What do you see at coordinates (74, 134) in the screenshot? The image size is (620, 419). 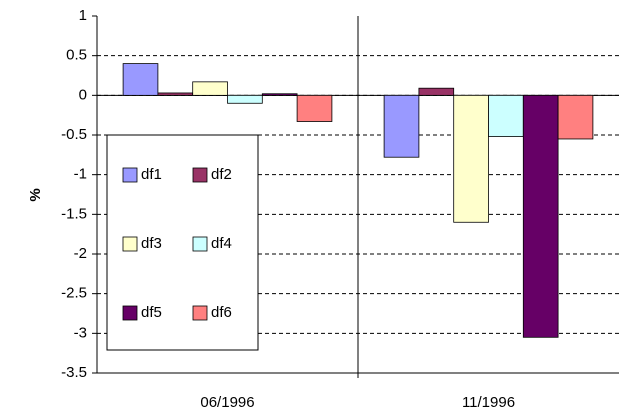 I see `y-tick-label: -0.5` at bounding box center [74, 134].